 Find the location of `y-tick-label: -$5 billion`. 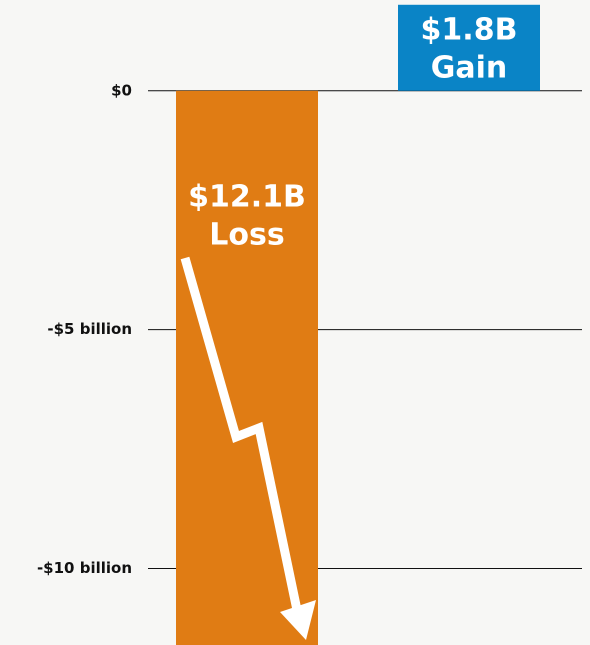

y-tick-label: -$5 billion is located at coordinates (89, 329).